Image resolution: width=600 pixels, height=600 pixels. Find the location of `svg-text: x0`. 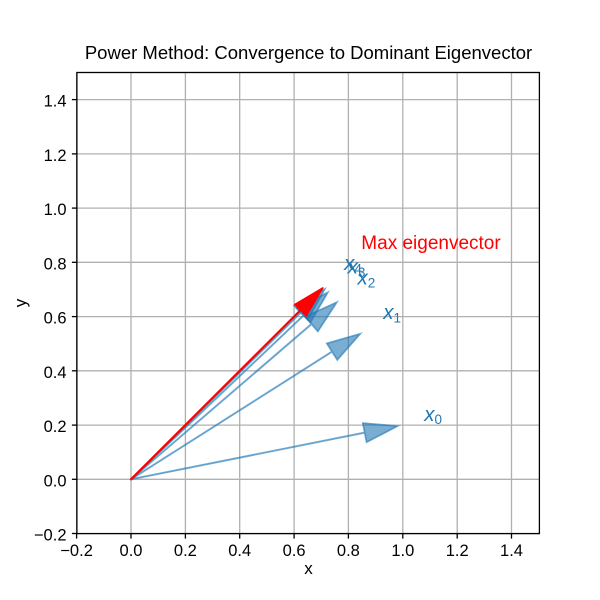

svg-text: x0 is located at coordinates (432, 415).